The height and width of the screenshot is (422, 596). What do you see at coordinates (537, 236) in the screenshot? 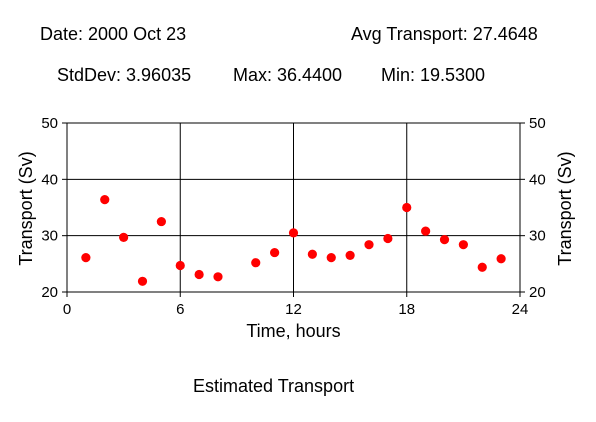
I see `y-tick-label-right: 30` at bounding box center [537, 236].